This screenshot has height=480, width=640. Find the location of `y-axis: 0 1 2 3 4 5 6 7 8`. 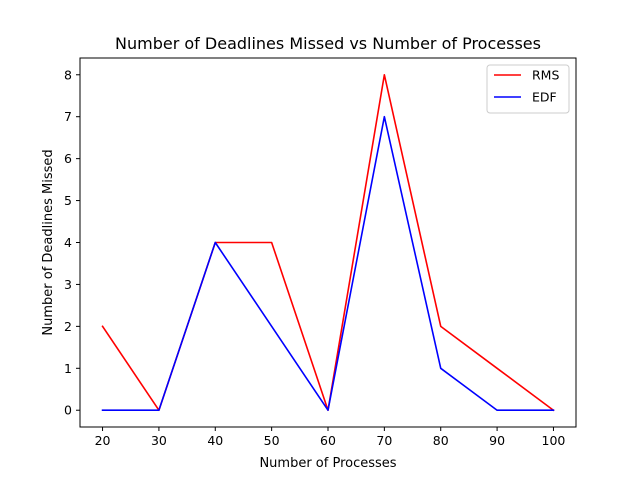

y-axis: 0 1 2 3 4 5 6 7 8 is located at coordinates (72, 242).